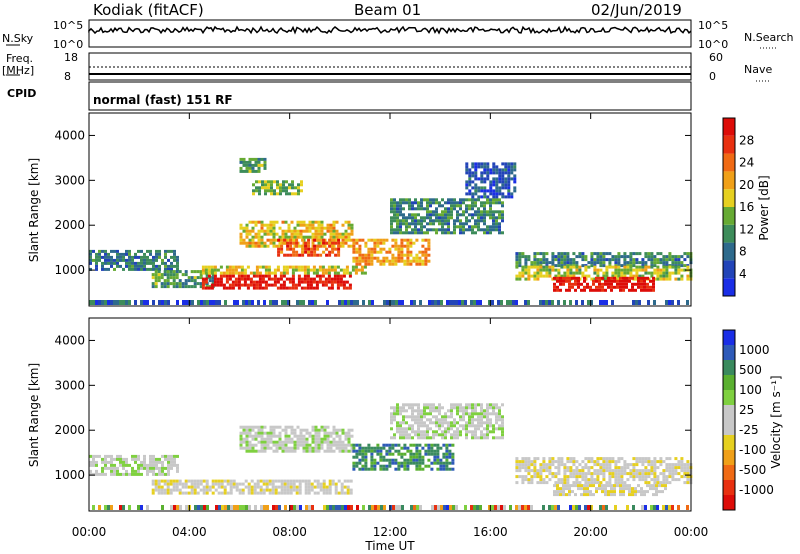 The image size is (800, 554). What do you see at coordinates (389, 546) in the screenshot?
I see `x-axis-label: Time UT` at bounding box center [389, 546].